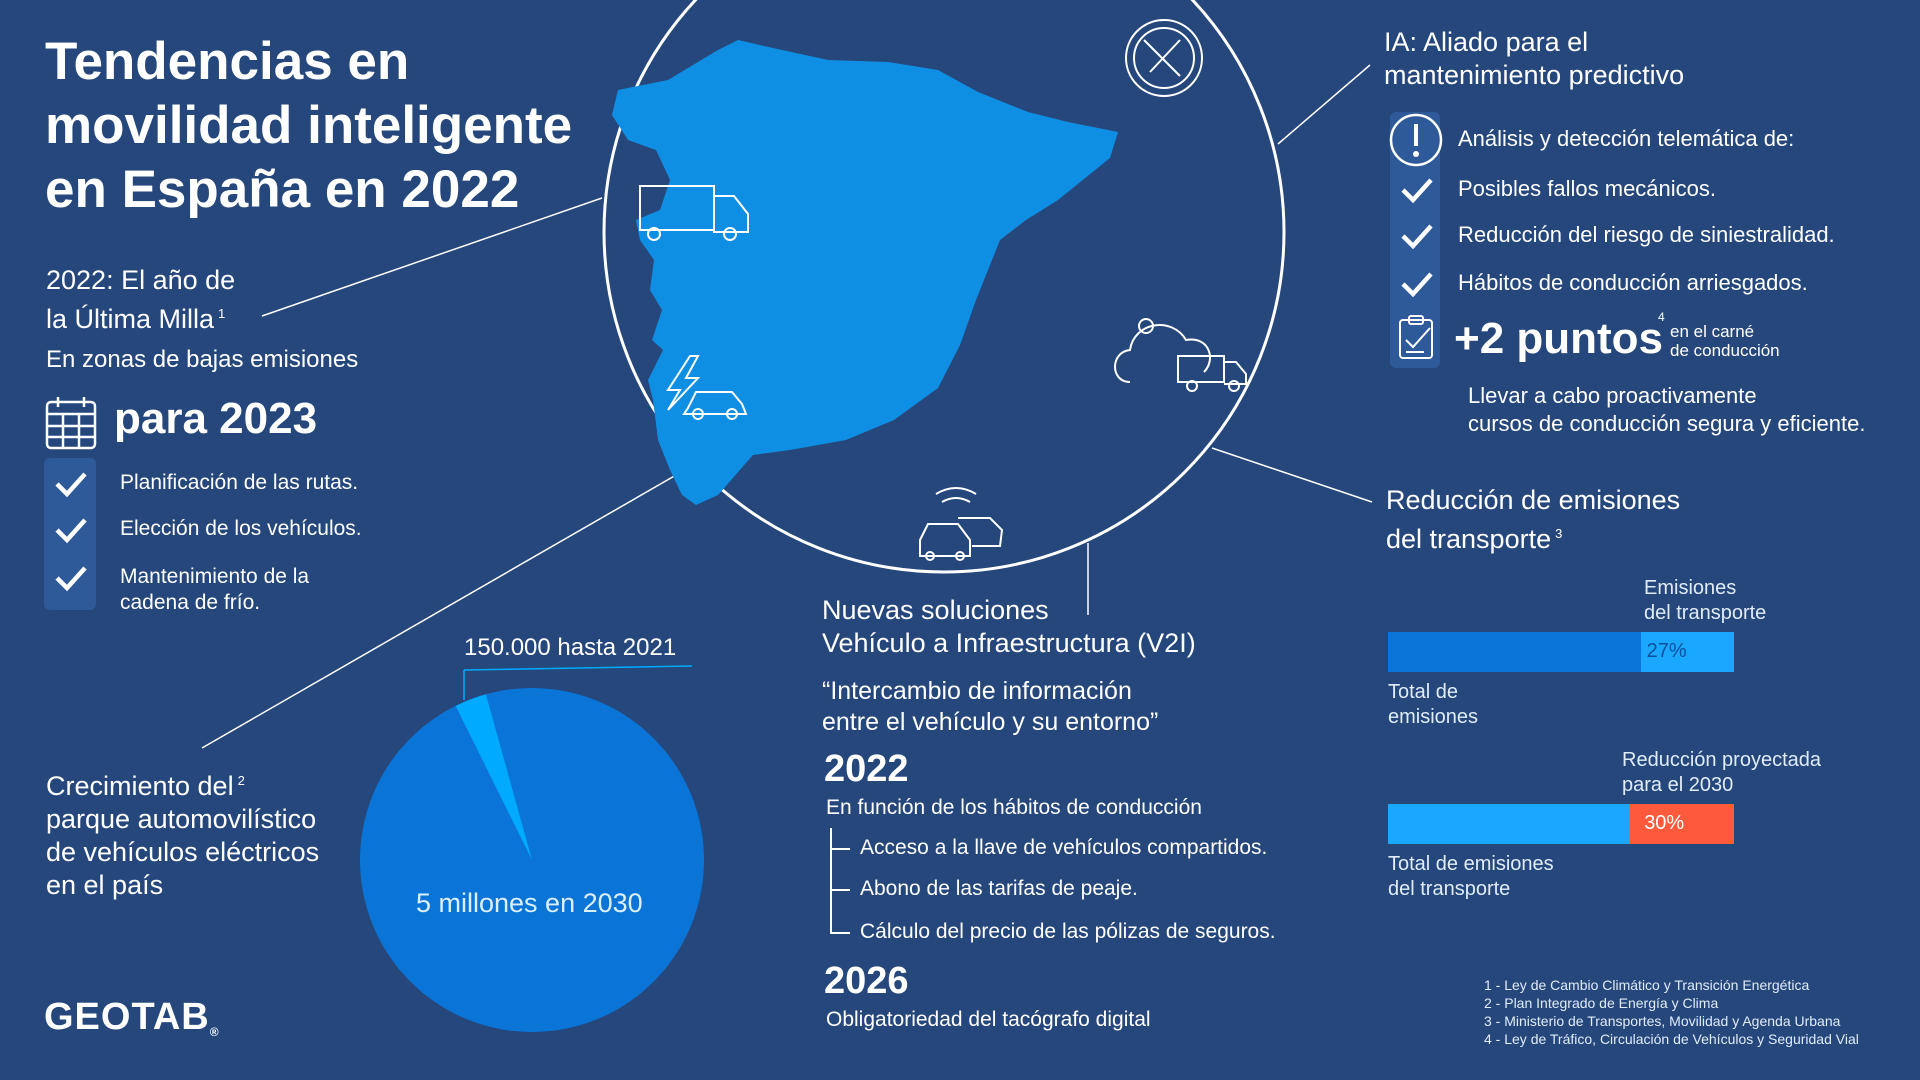 This screenshot has width=1920, height=1080. I want to click on bar2-bottom-label: Total de emisiones del transporte, so click(1471, 876).